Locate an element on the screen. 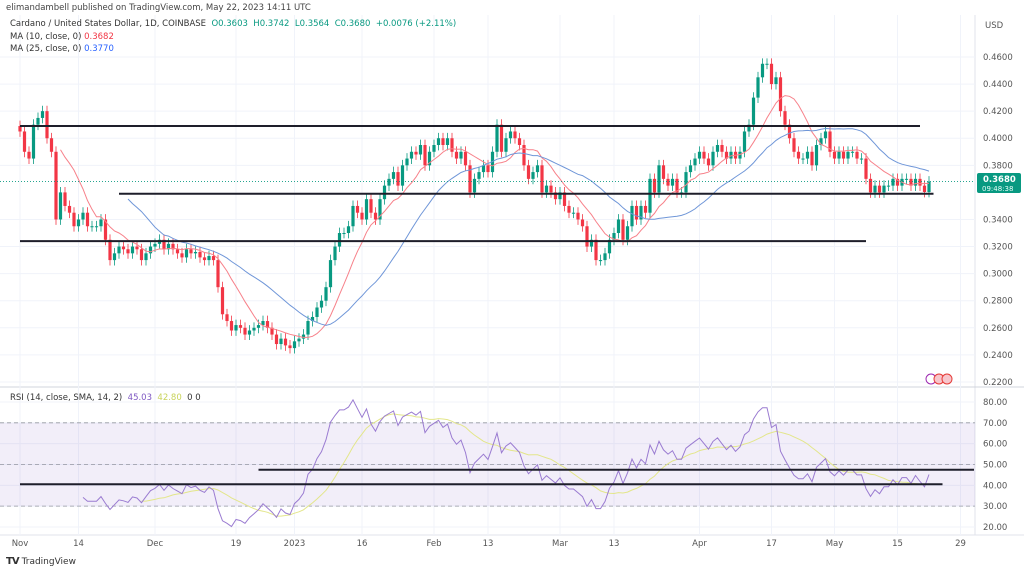 The image size is (1024, 572). rsi-value: 45.03 is located at coordinates (139, 398).